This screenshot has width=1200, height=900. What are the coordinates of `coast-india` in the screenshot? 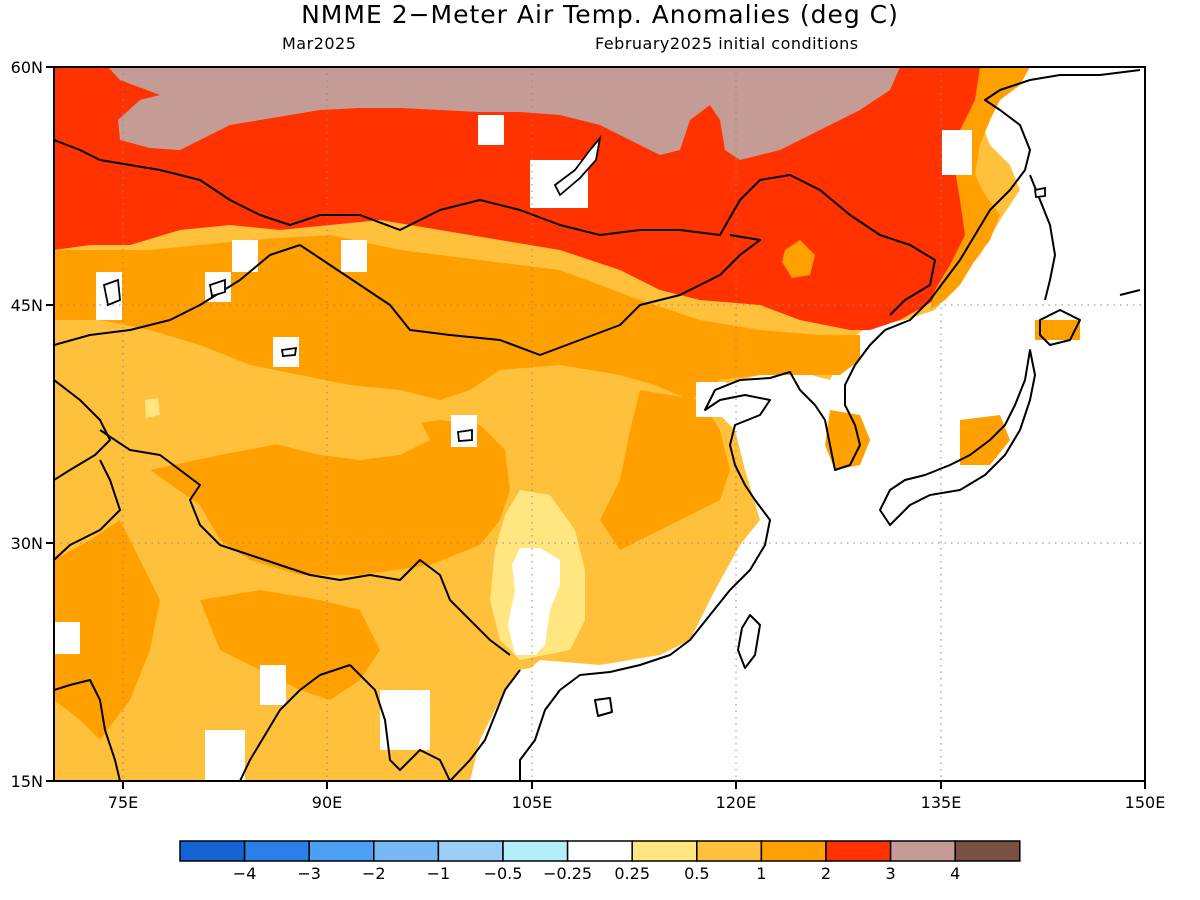 It's located at (202, 722).